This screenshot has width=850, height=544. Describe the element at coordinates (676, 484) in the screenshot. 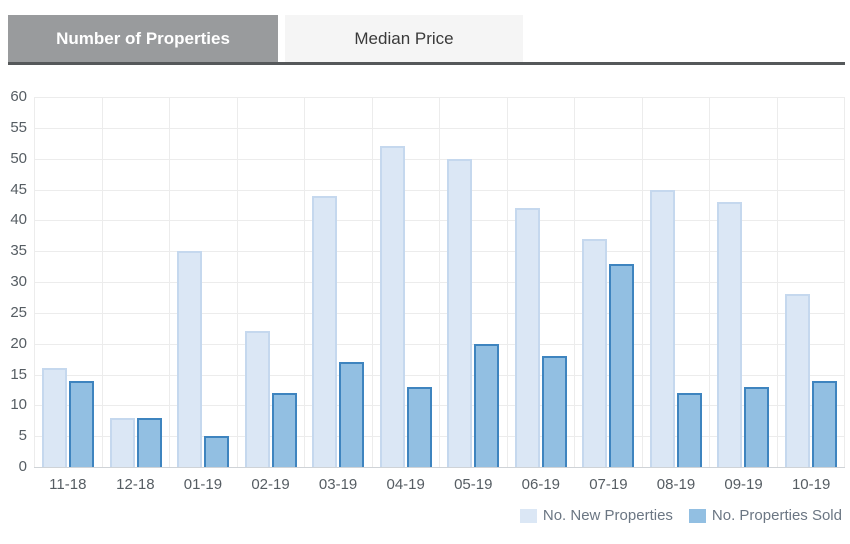

I see `x-tick-label: 08-19` at that location.